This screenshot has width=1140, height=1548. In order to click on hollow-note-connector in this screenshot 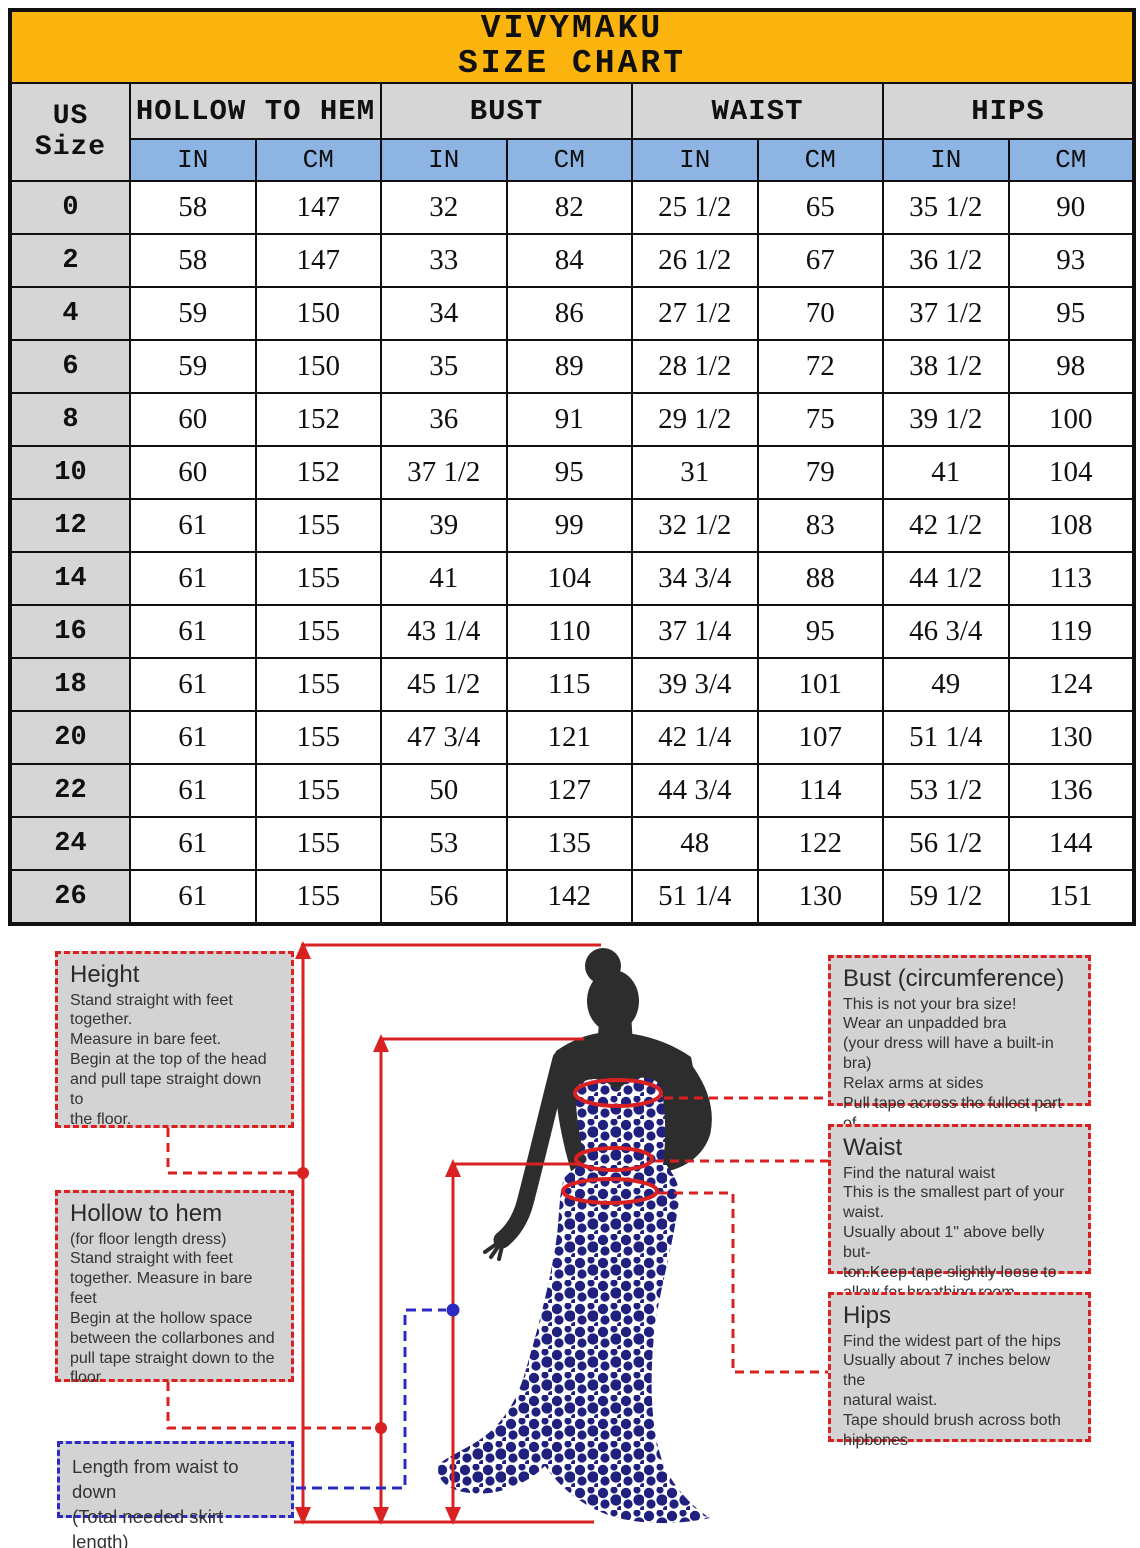, I will do `click(270, 1406)`.